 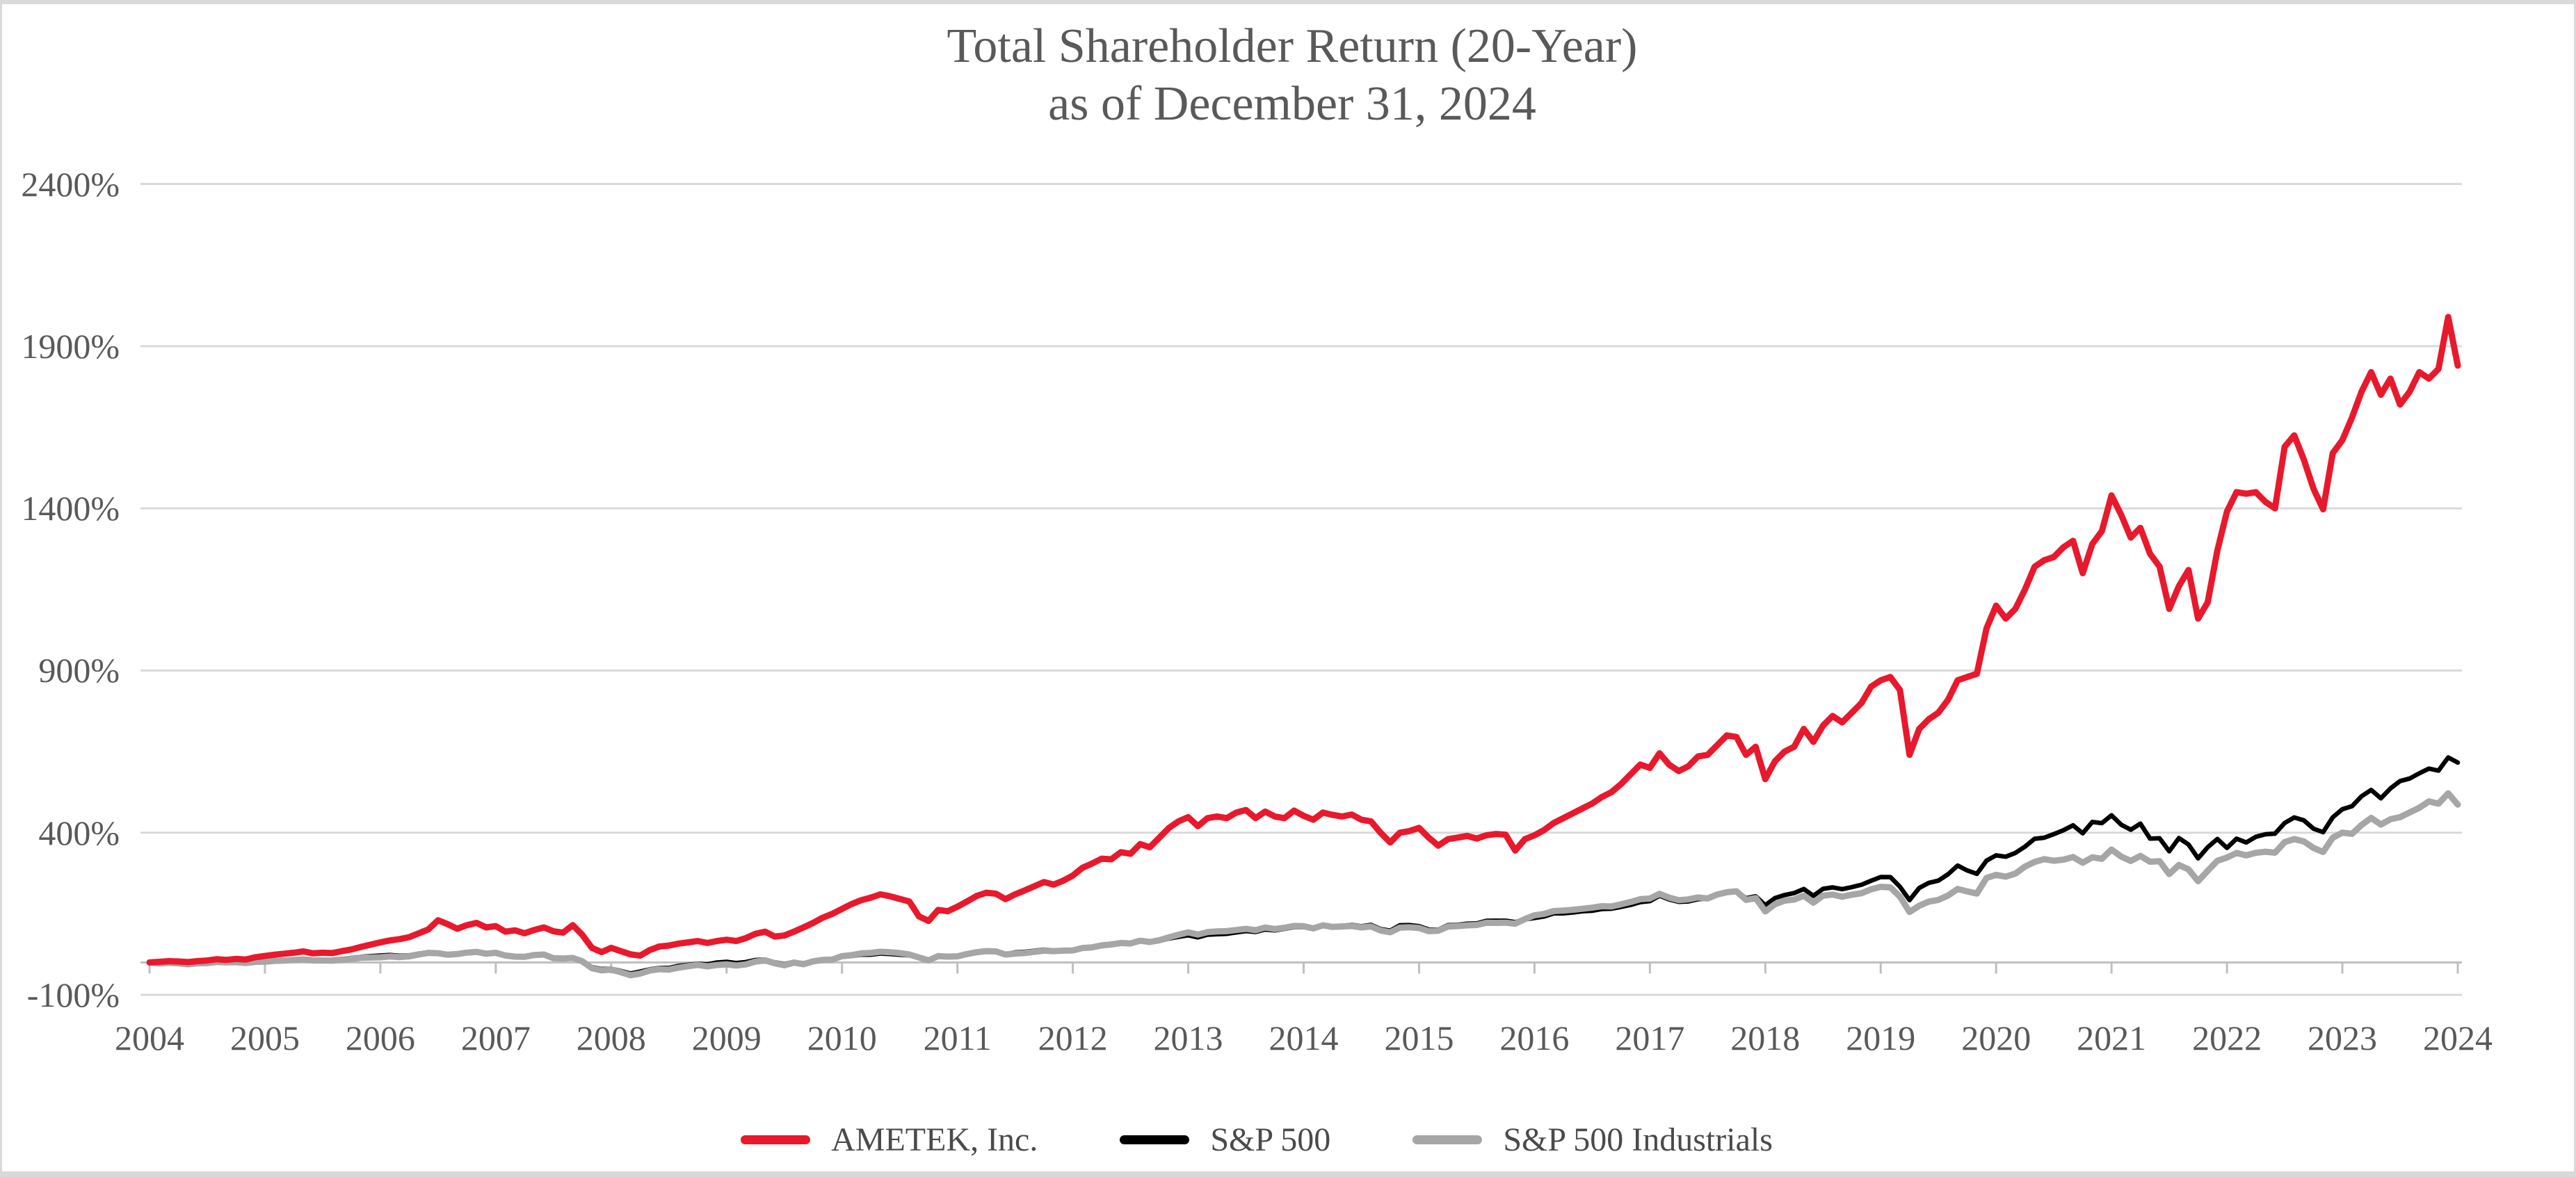 What do you see at coordinates (495, 1037) in the screenshot?
I see `x-tick-label-2007: 2007` at bounding box center [495, 1037].